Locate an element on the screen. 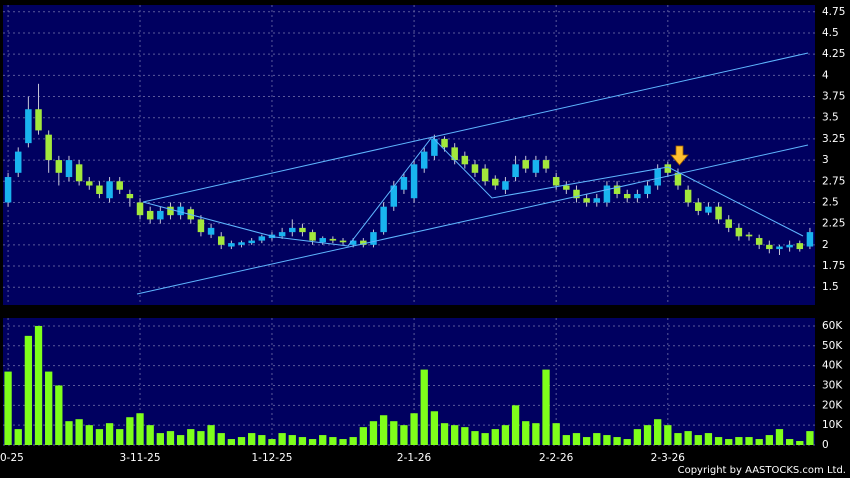  x-tick-label: 1-12-25 is located at coordinates (271, 458).